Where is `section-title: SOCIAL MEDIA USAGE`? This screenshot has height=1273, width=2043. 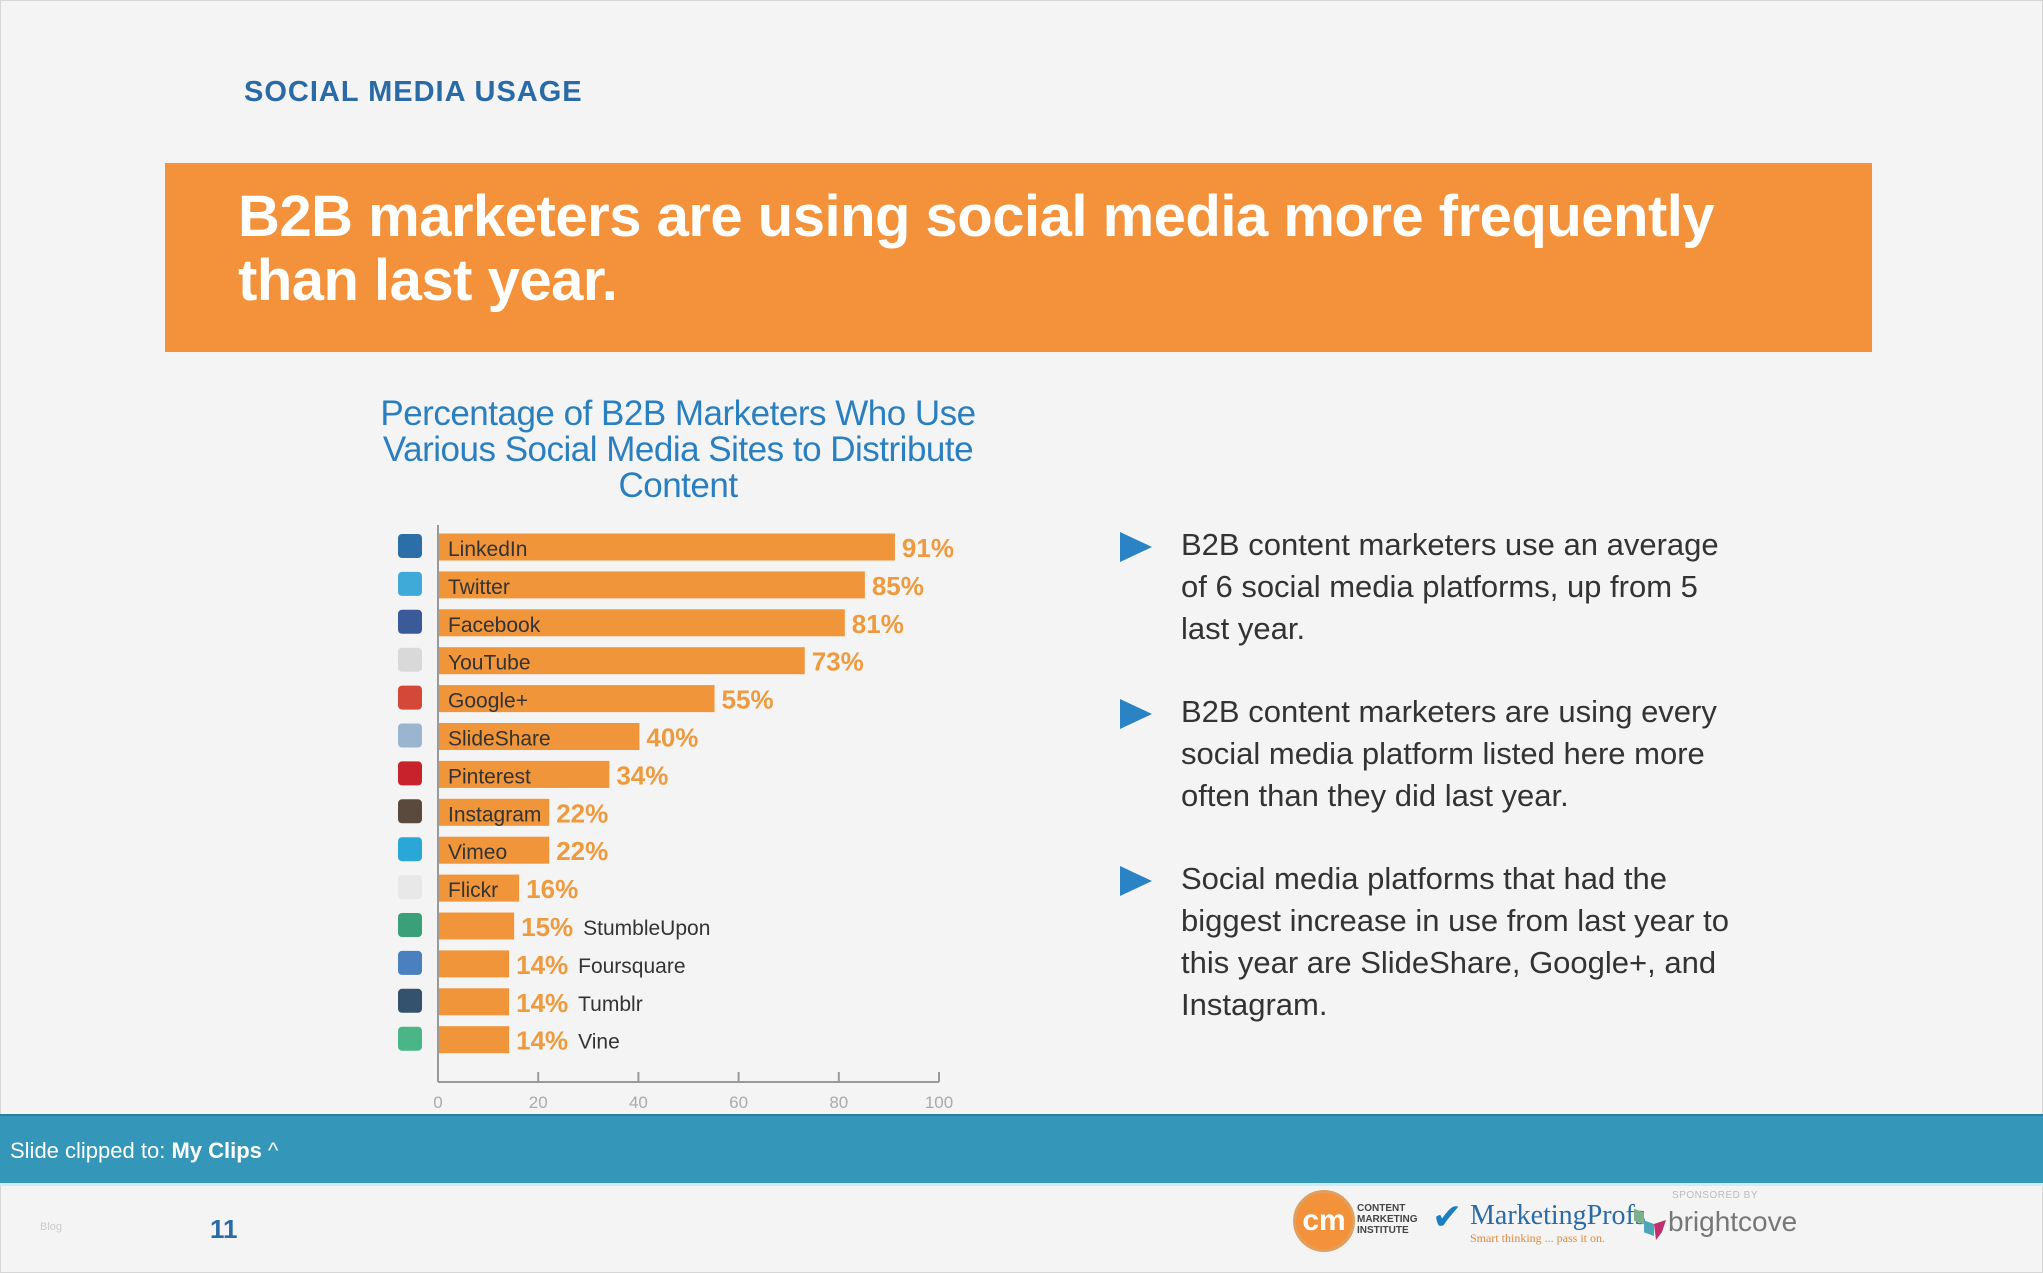
section-title: SOCIAL MEDIA USAGE is located at coordinates (413, 92).